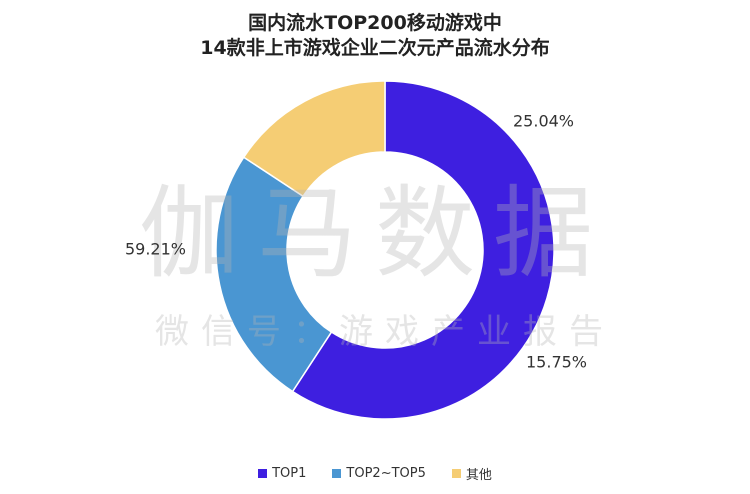 The width and height of the screenshot is (750, 494). I want to click on slice-top2-top5, so click(274, 274).